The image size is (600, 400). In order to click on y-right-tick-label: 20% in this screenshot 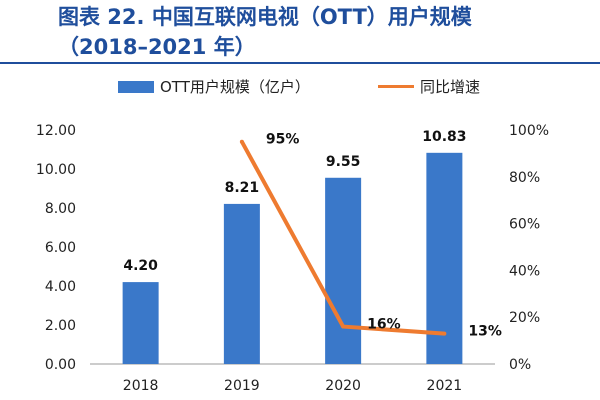, I will do `click(524, 318)`.